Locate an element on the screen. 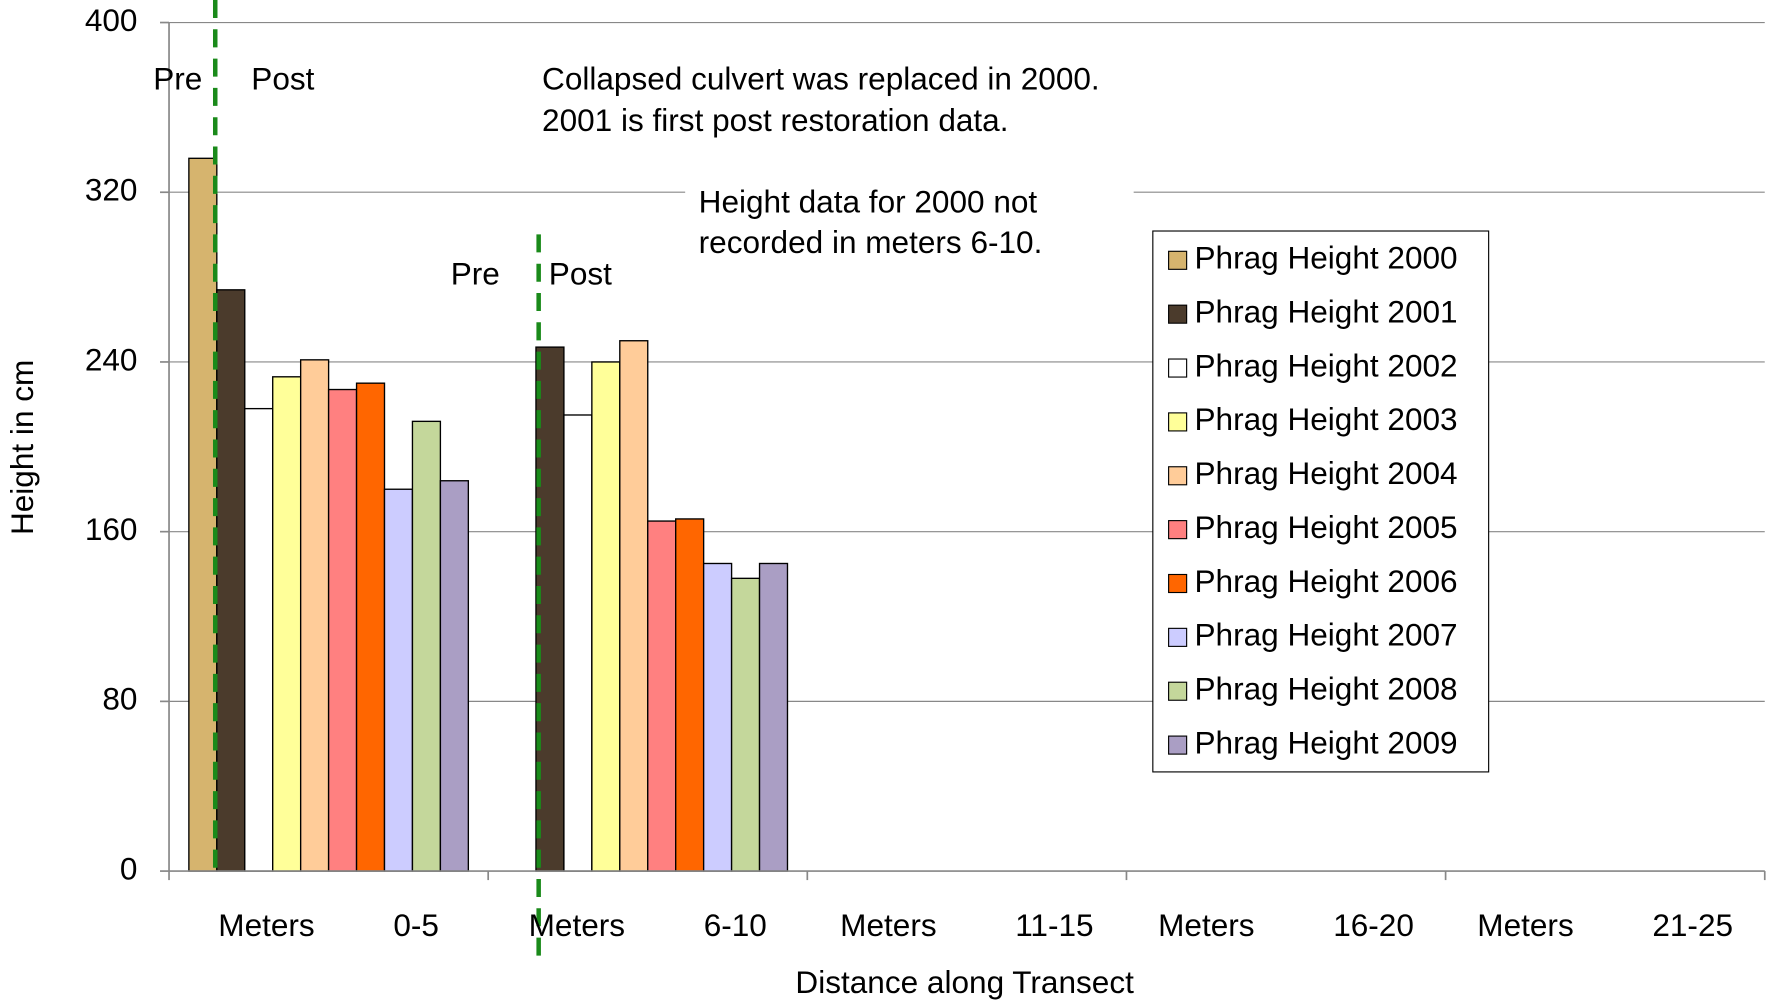 The height and width of the screenshot is (1008, 1767). y-tick-label: 160 is located at coordinates (111, 529).